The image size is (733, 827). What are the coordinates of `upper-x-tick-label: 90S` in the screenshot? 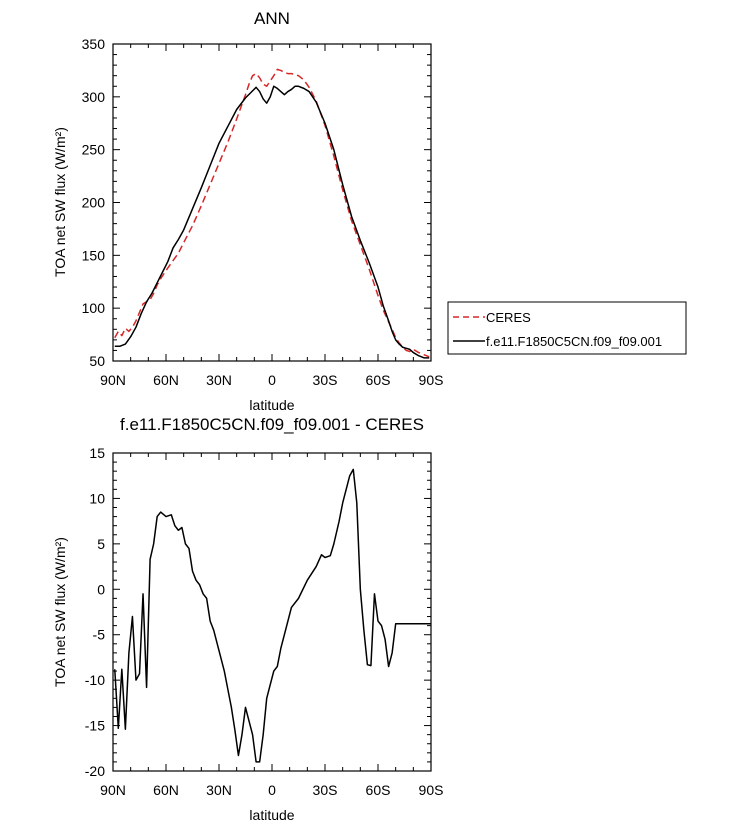 It's located at (431, 380).